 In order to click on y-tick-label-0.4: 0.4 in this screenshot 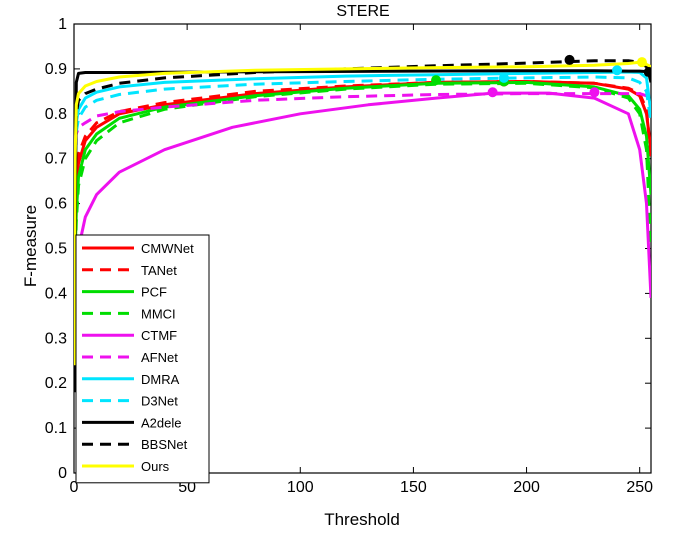, I will do `click(56, 293)`.